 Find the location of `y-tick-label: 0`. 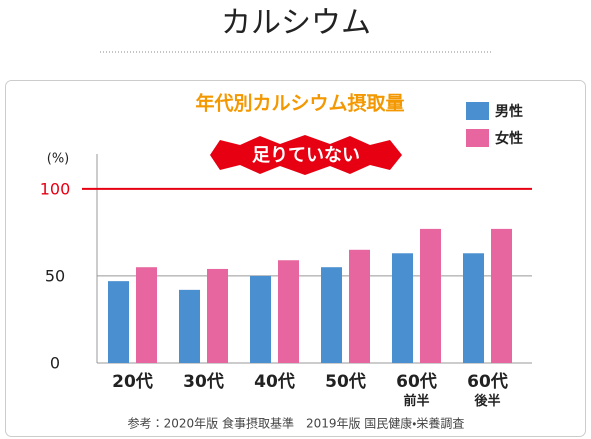

y-tick-label: 0 is located at coordinates (55, 363).